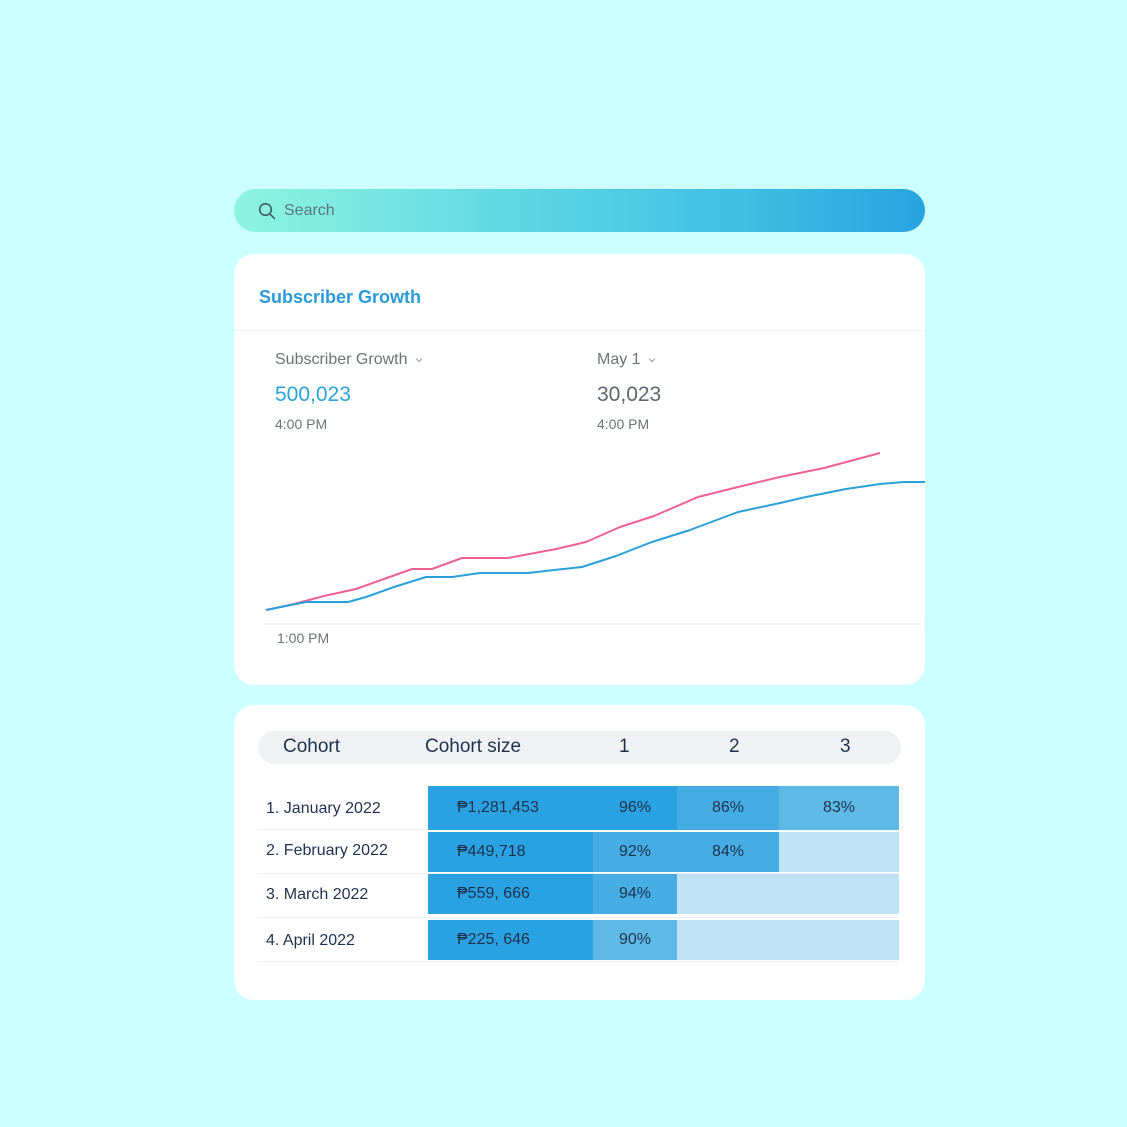 The width and height of the screenshot is (1127, 1127). What do you see at coordinates (595, 546) in the screenshot?
I see `series-line-blue` at bounding box center [595, 546].